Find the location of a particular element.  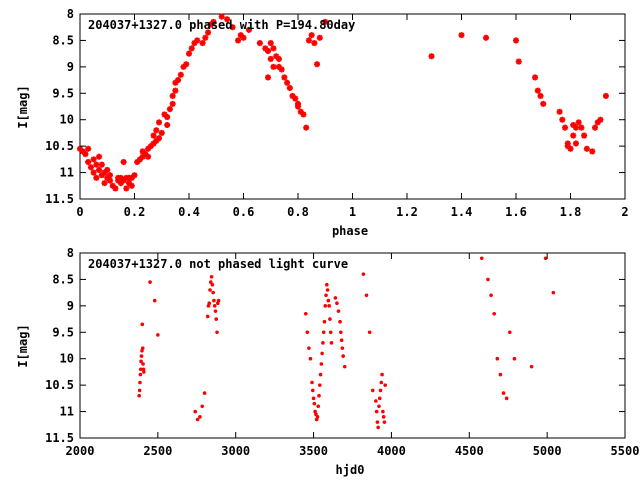

x-tick-label: 0 is located at coordinates (79, 212).